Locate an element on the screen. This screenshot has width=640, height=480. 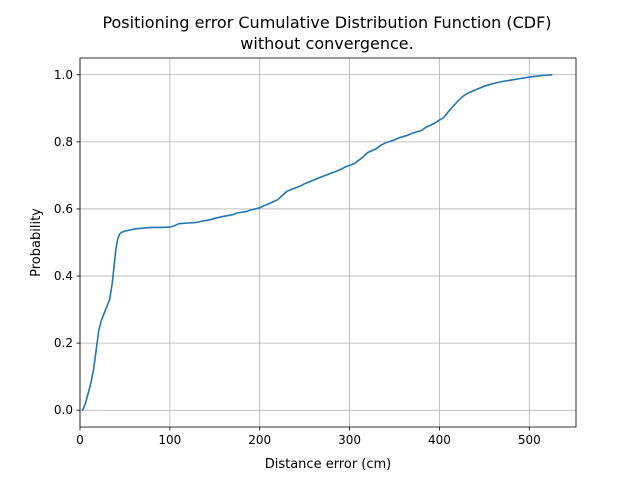
x-axis-label: Distance error (cm) is located at coordinates (328, 464).